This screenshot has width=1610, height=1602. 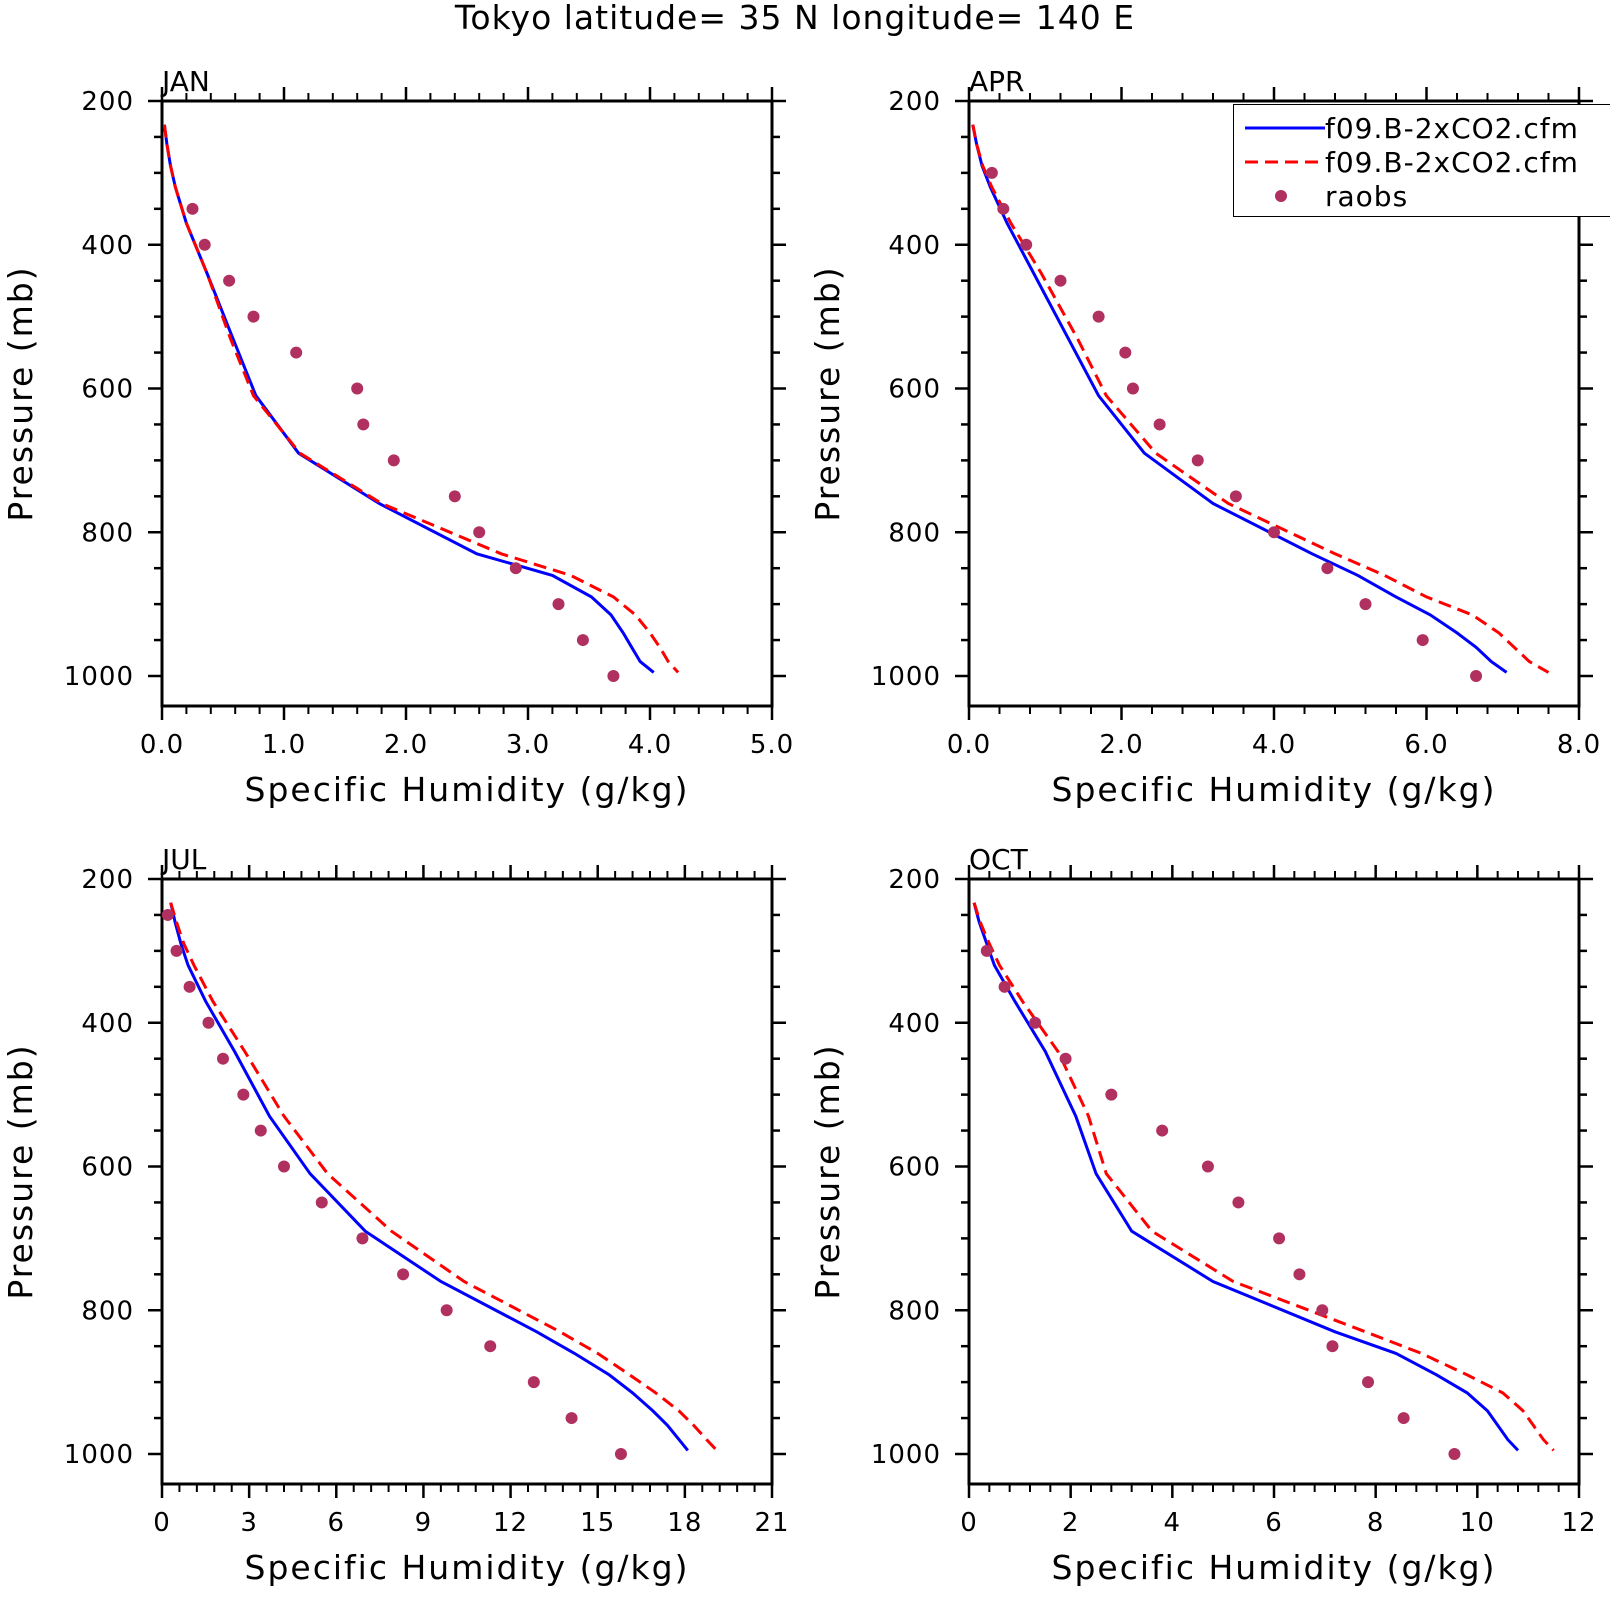 I want to click on plot-frame, so click(x=1274, y=1181).